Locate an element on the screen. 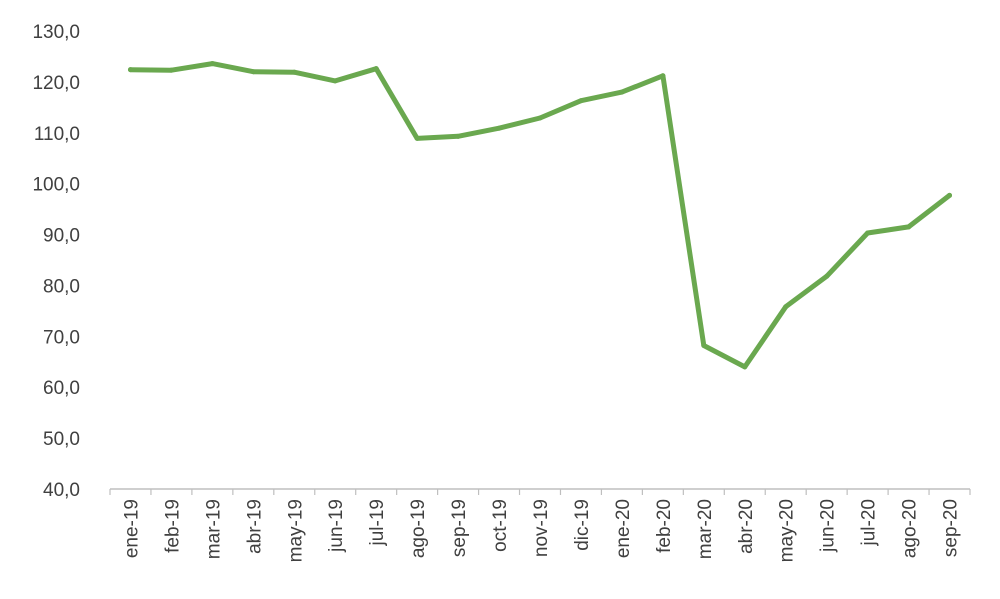  y-tick-label: 70,0 is located at coordinates (61, 337).